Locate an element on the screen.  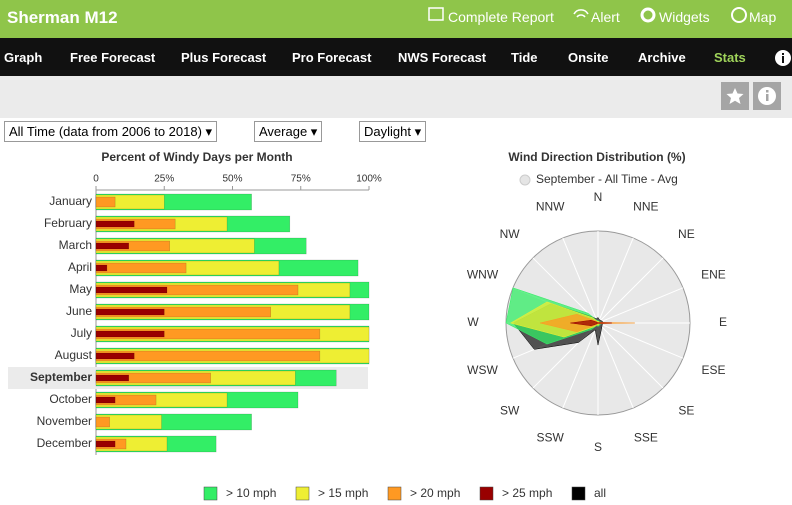
nav-item: Plus Forecast is located at coordinates (224, 57).